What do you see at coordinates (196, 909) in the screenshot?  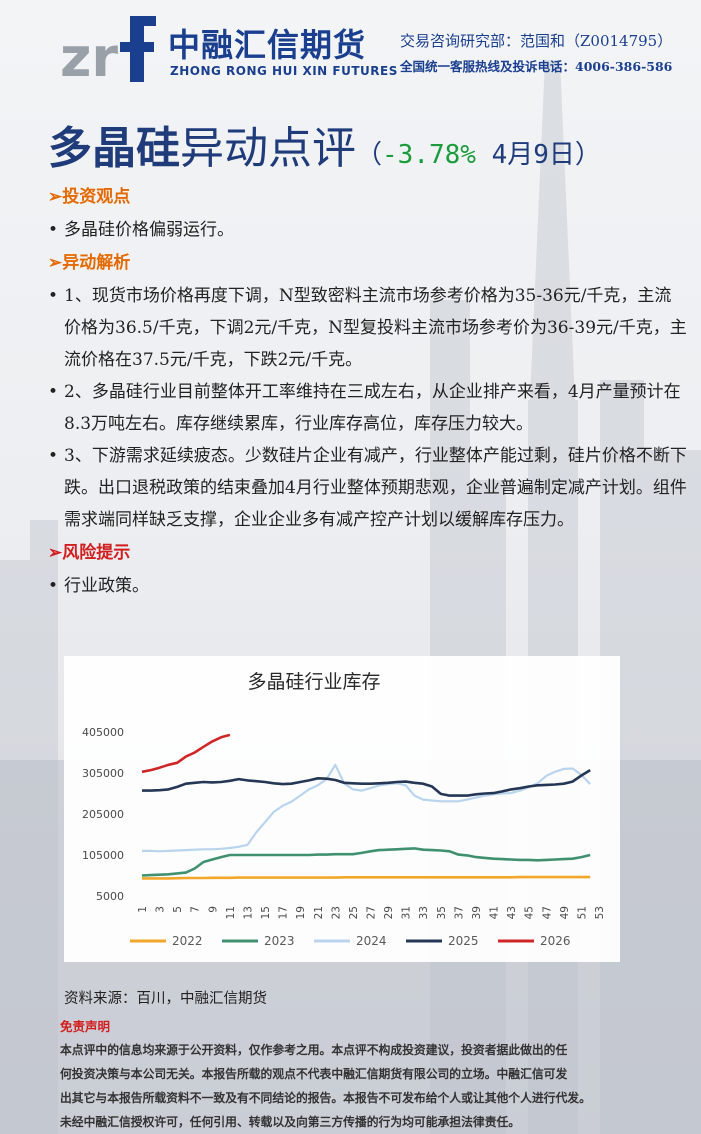 I see `x-tick-label: 7` at bounding box center [196, 909].